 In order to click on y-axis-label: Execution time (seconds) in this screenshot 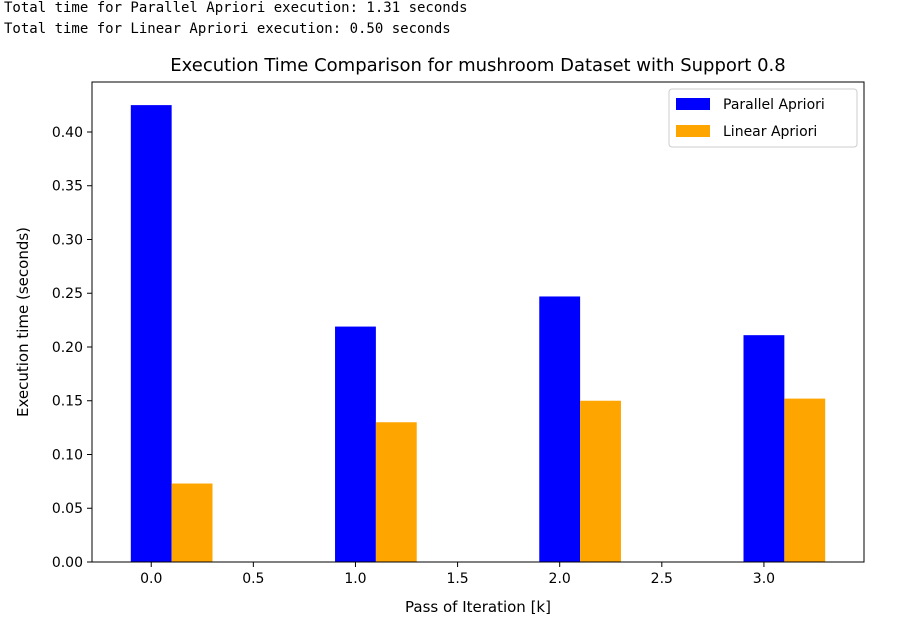, I will do `click(23, 322)`.